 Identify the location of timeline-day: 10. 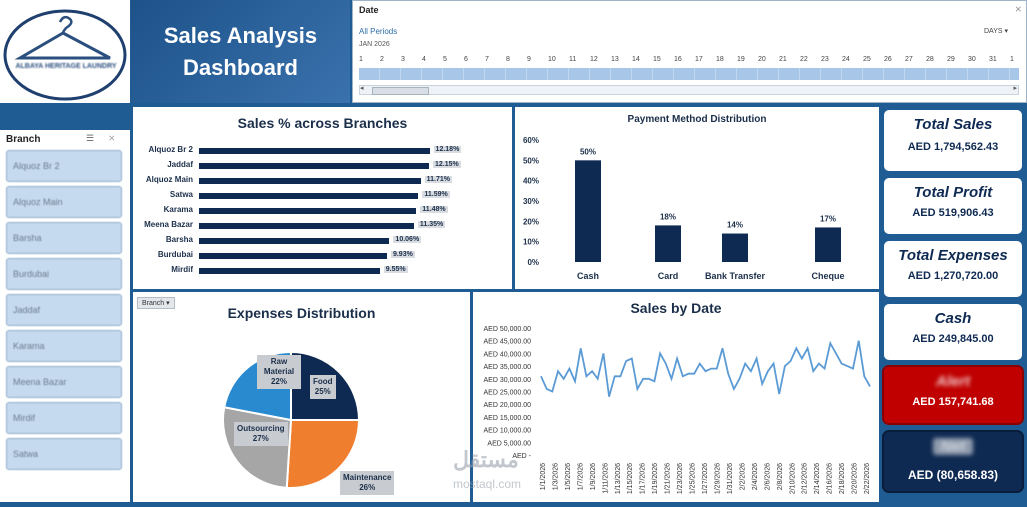
(552, 59).